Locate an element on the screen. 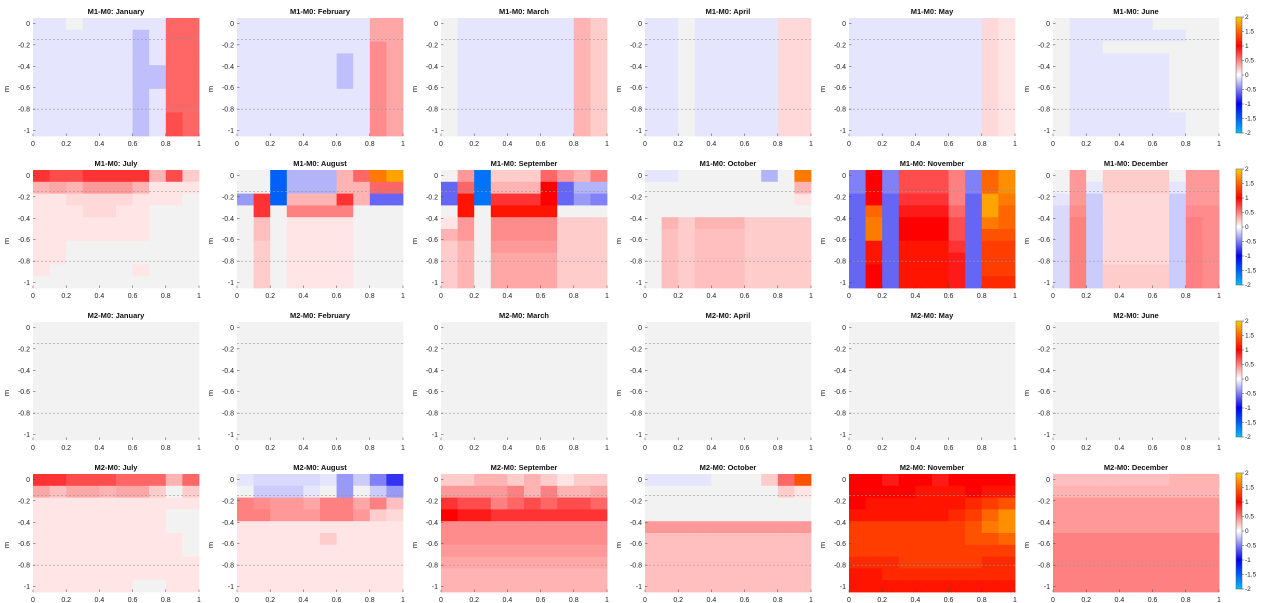 The image size is (1266, 603). y-tick-label: -1 is located at coordinates (231, 283).